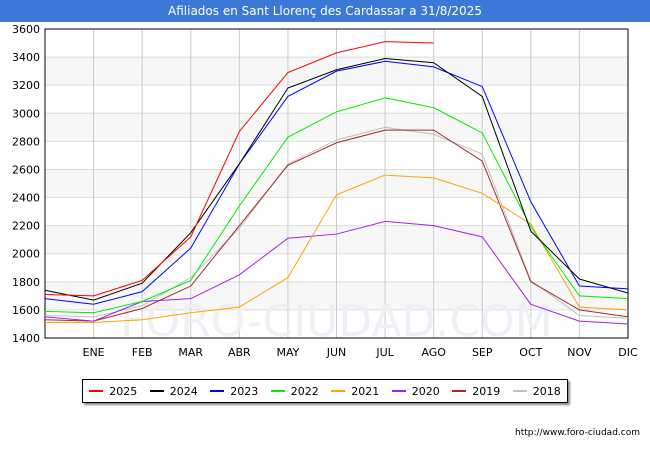 The height and width of the screenshot is (450, 650). What do you see at coordinates (26, 282) in the screenshot?
I see `y-tick-label: 1800` at bounding box center [26, 282].